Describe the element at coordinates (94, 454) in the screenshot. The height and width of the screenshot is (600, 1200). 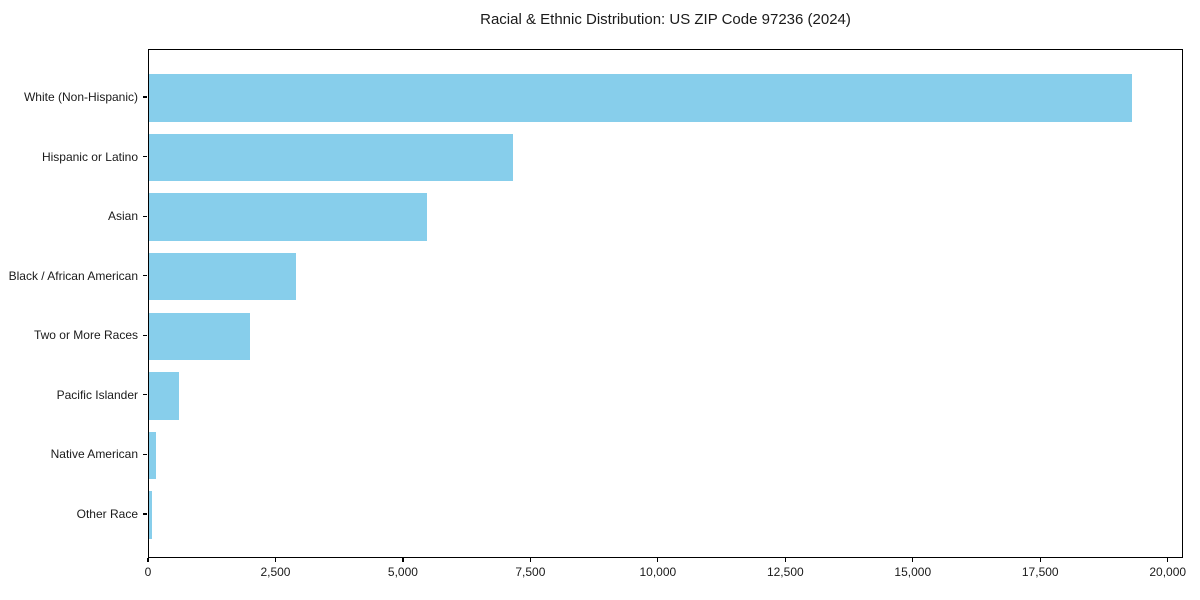
I see `y-axis-label: Native American` at that location.